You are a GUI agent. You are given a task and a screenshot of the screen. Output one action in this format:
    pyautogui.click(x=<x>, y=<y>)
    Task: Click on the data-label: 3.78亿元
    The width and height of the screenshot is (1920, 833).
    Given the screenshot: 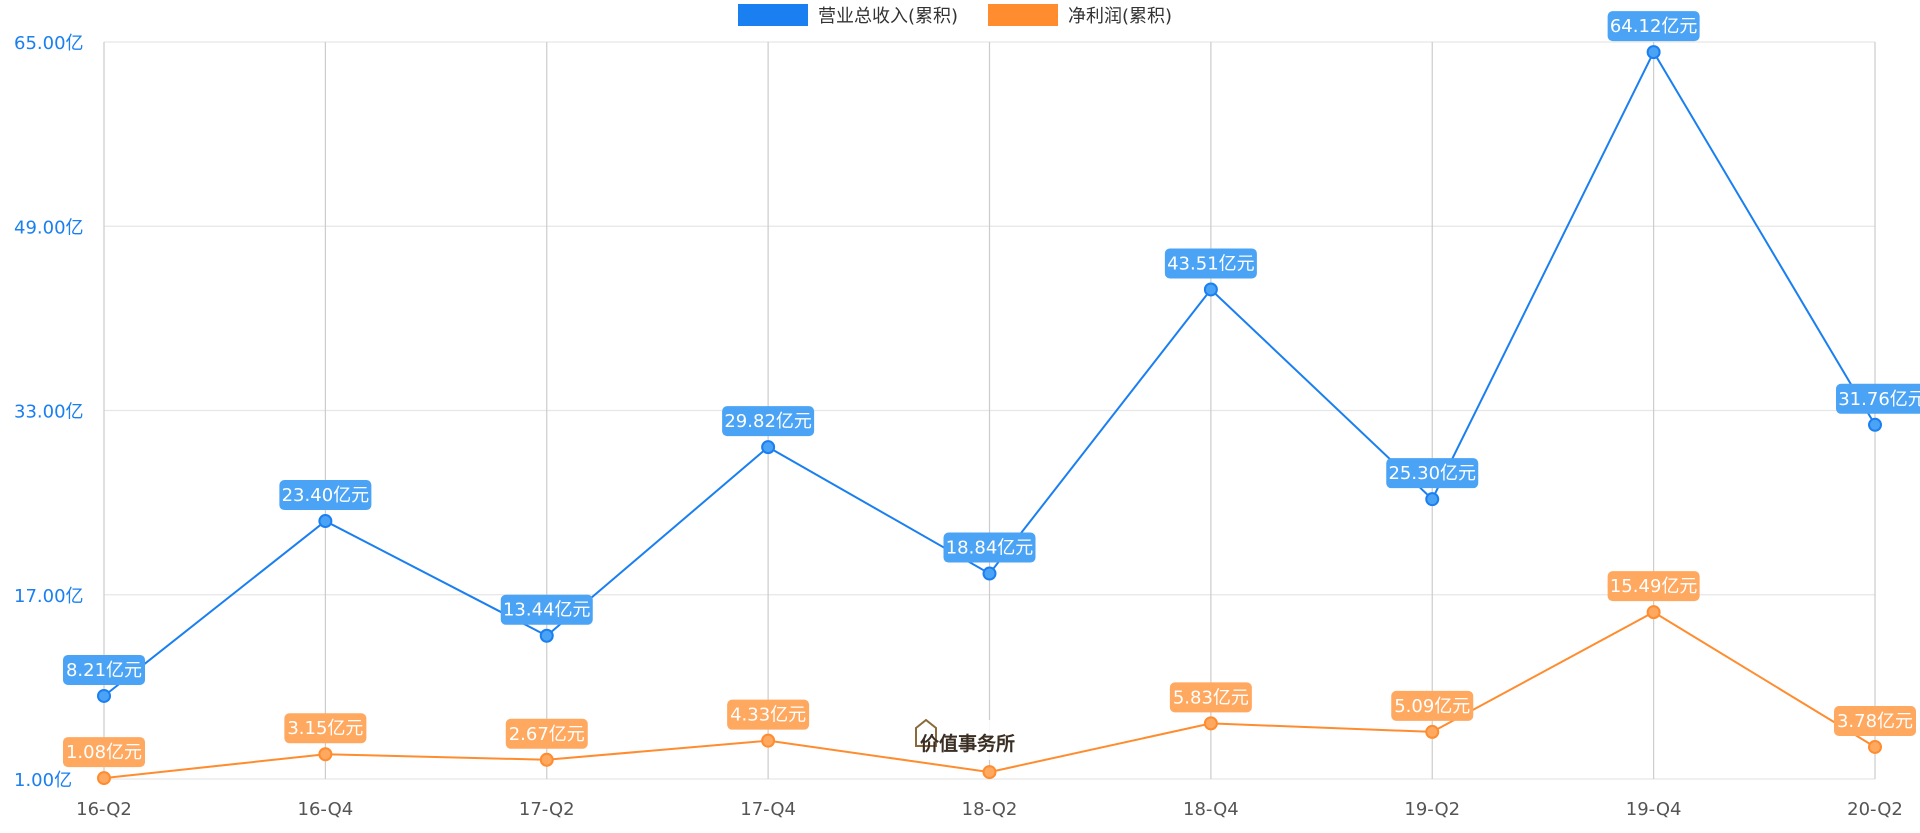 What is the action you would take?
    pyautogui.click(x=1875, y=721)
    